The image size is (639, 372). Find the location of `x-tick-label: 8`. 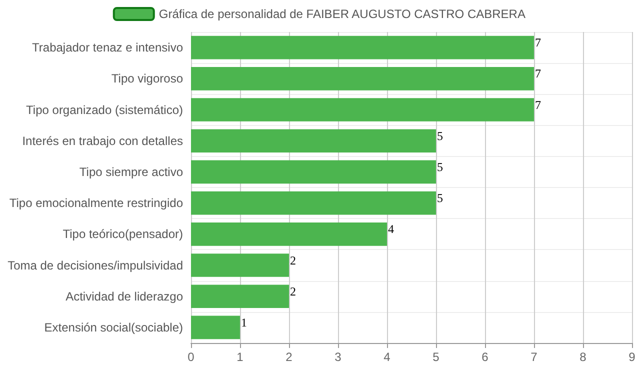

x-tick-label: 8 is located at coordinates (583, 357).